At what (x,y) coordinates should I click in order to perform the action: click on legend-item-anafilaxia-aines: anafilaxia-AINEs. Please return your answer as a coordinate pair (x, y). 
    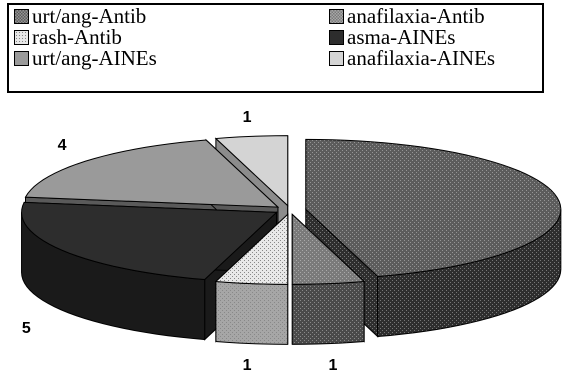
    Looking at the image, I should click on (412, 58).